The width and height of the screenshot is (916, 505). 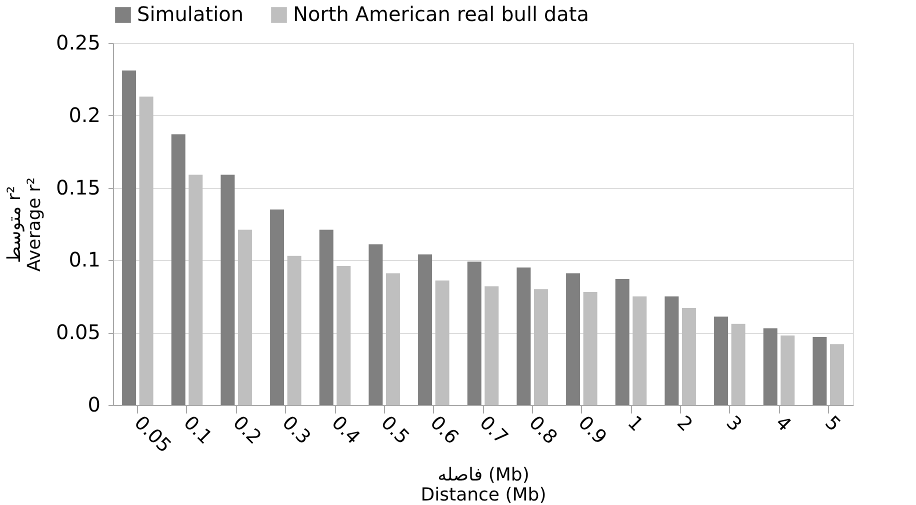 What do you see at coordinates (592, 430) in the screenshot?
I see `x-tick-label: 0.9` at bounding box center [592, 430].